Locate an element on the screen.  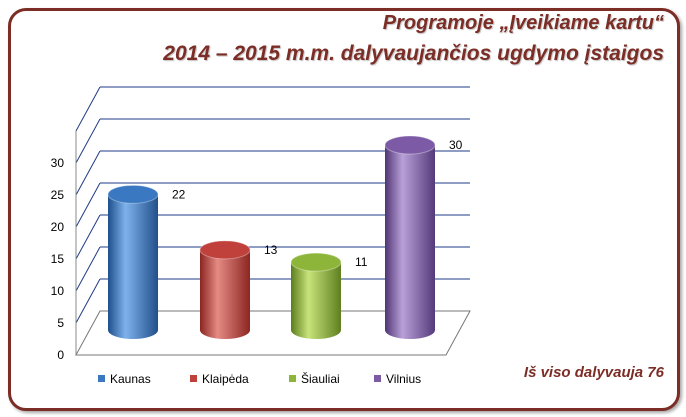
y-tick-label: 10 is located at coordinates (58, 291).